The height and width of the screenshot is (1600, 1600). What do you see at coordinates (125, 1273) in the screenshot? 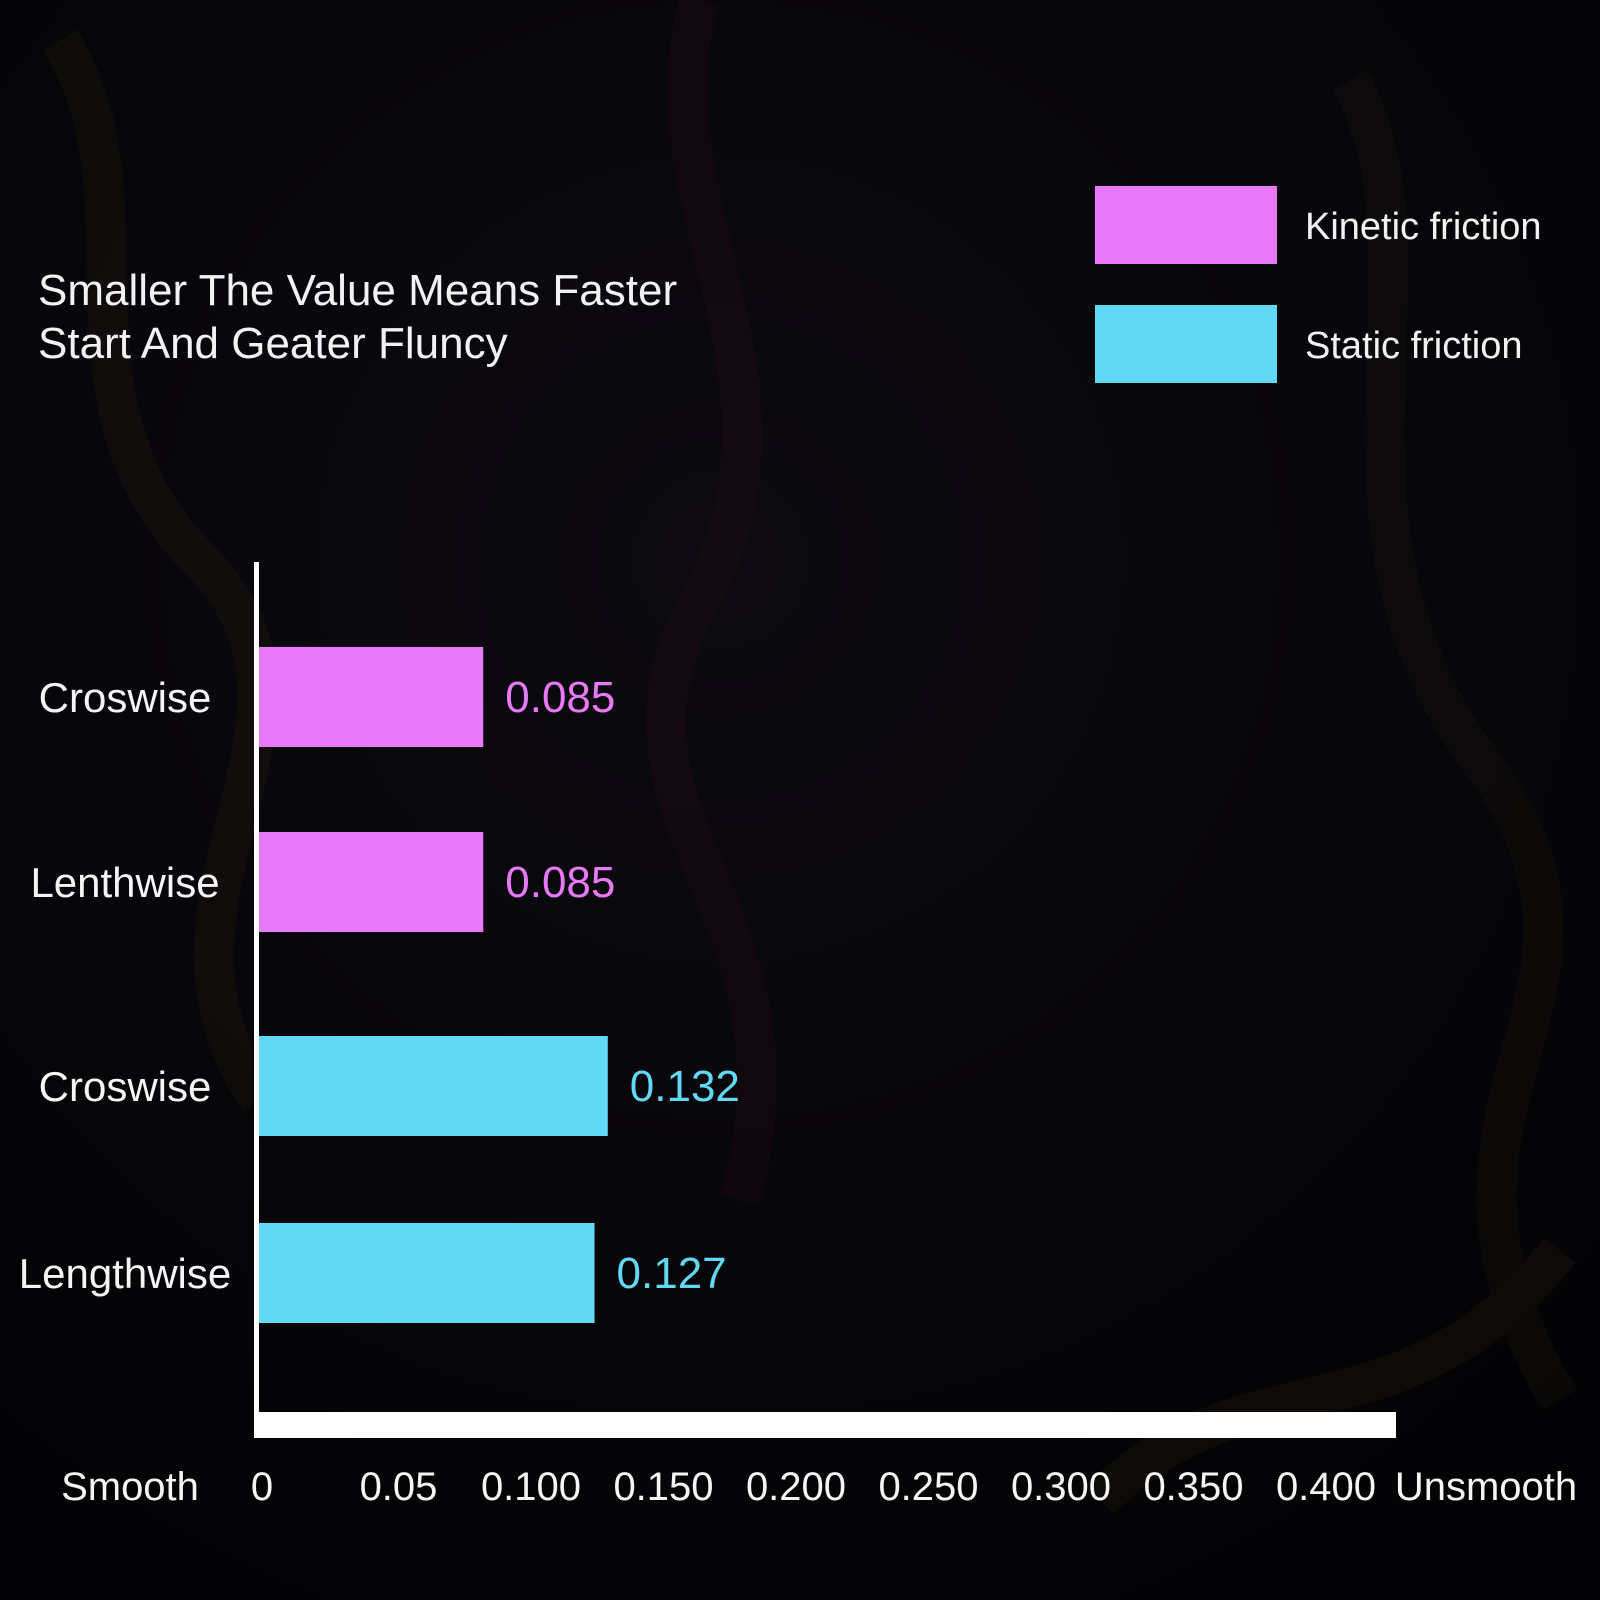
I see `category-label-3: Lengthwise` at bounding box center [125, 1273].